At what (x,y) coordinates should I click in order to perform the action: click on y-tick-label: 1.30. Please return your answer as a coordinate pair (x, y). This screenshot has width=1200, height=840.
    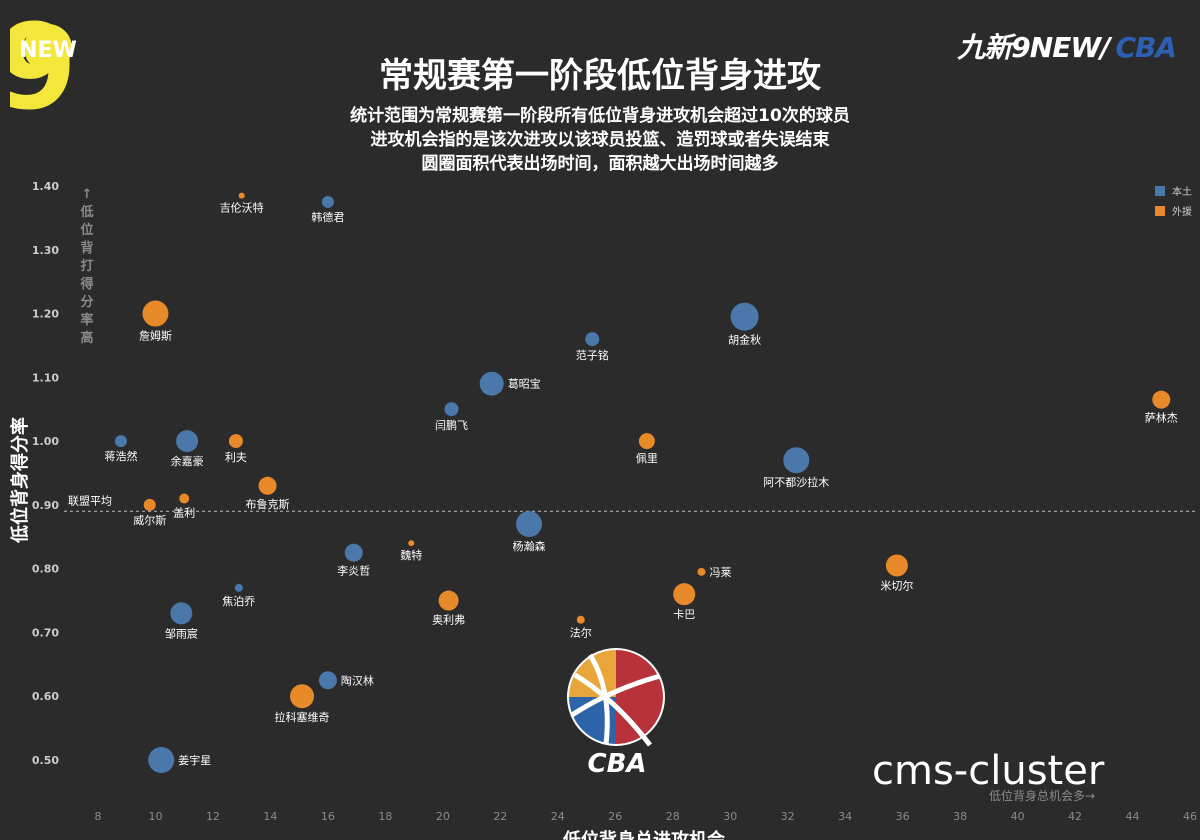
    Looking at the image, I should click on (45, 250).